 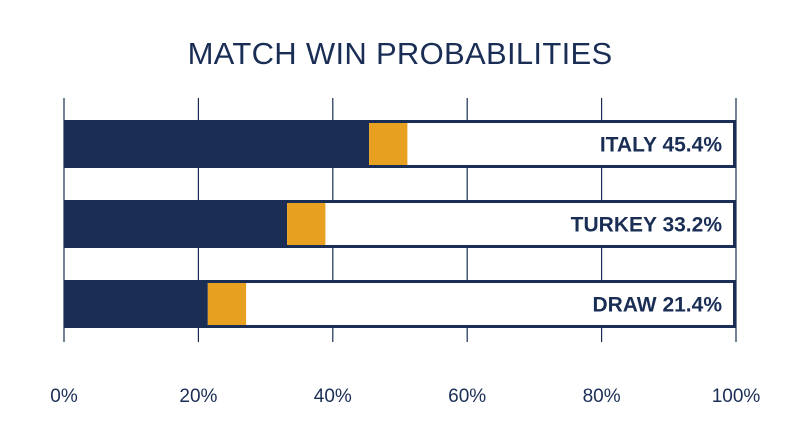 I want to click on bar-label-turkey: TURKEY 33.2%, so click(x=647, y=225).